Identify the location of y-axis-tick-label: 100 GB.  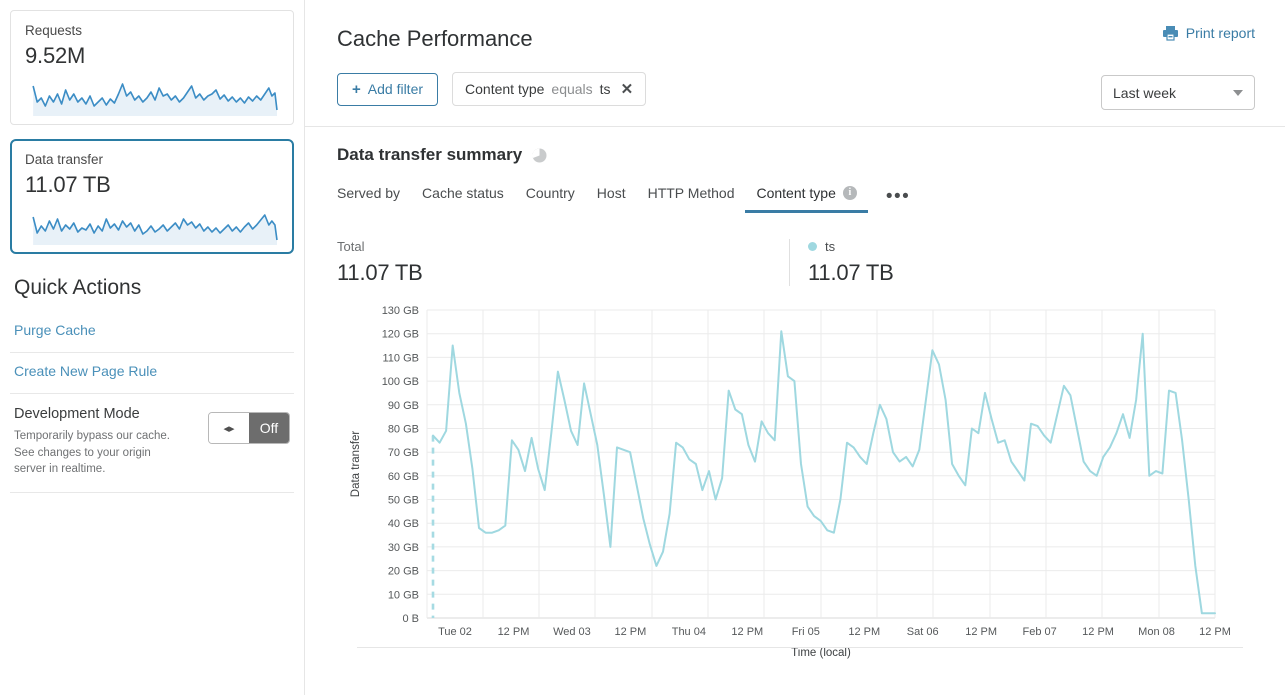
(400, 382).